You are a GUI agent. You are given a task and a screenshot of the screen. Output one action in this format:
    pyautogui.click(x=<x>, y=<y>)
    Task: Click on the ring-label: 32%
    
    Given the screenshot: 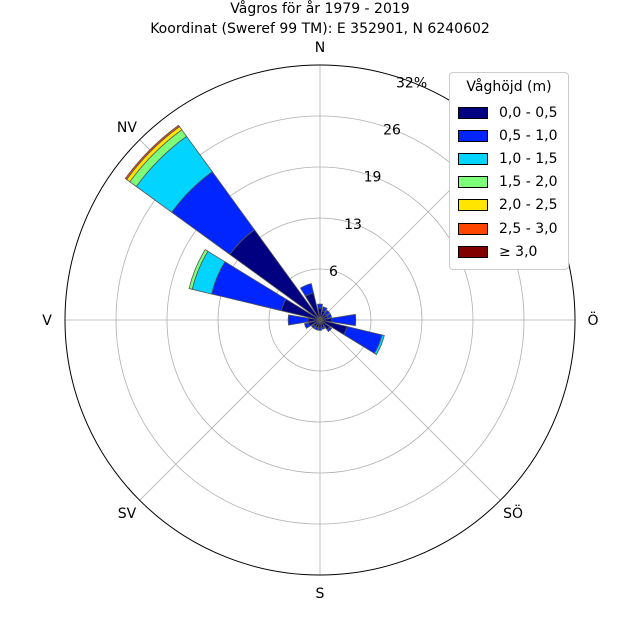 What is the action you would take?
    pyautogui.click(x=411, y=83)
    